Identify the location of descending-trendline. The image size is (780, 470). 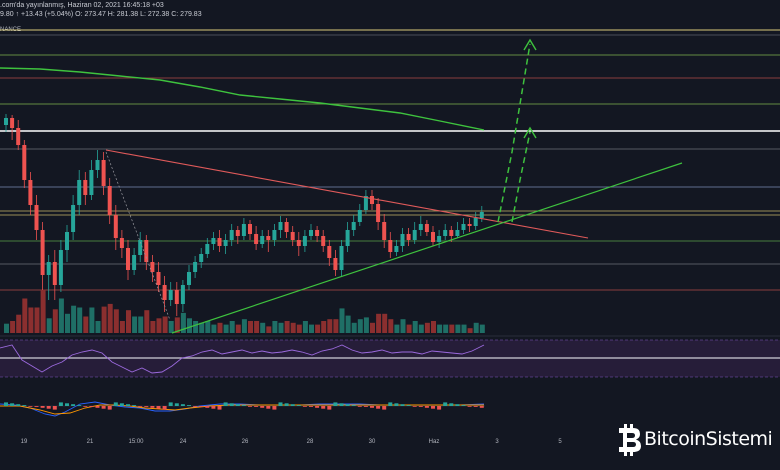
(347, 194).